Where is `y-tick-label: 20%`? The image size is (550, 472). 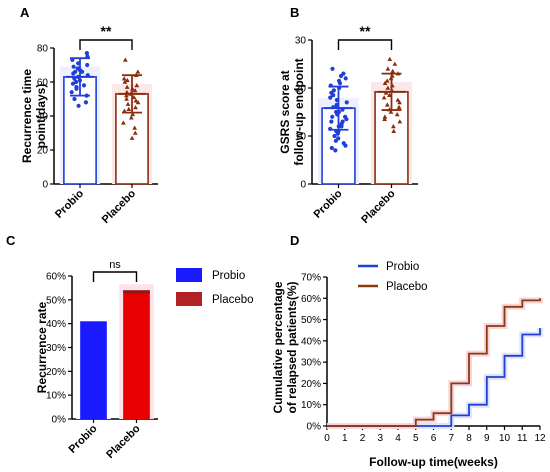
y-tick-label: 20% is located at coordinates (311, 384).